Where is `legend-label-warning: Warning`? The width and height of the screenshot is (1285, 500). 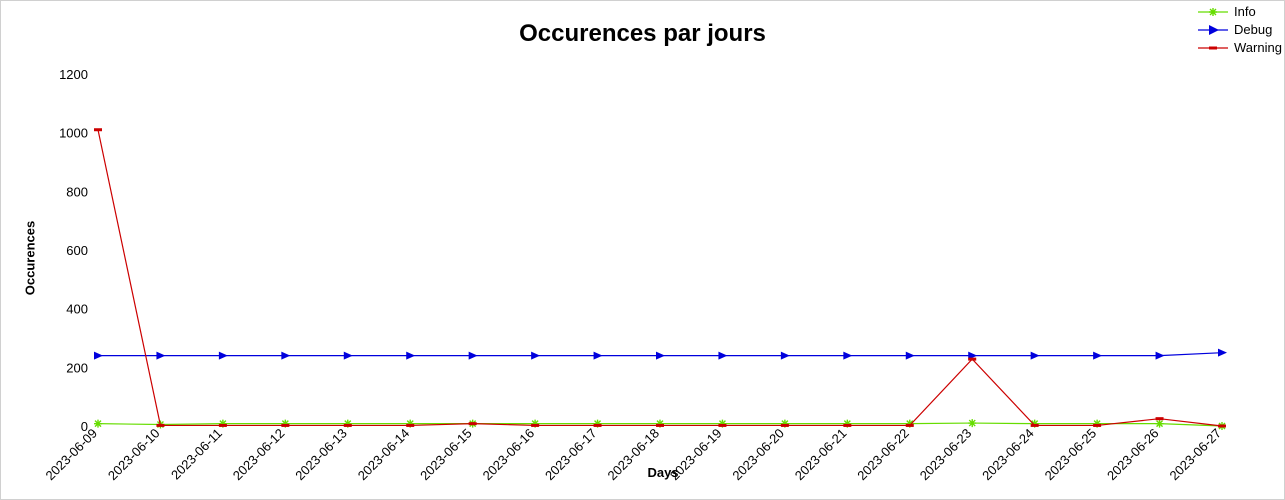
legend-label-warning: Warning is located at coordinates (1258, 47).